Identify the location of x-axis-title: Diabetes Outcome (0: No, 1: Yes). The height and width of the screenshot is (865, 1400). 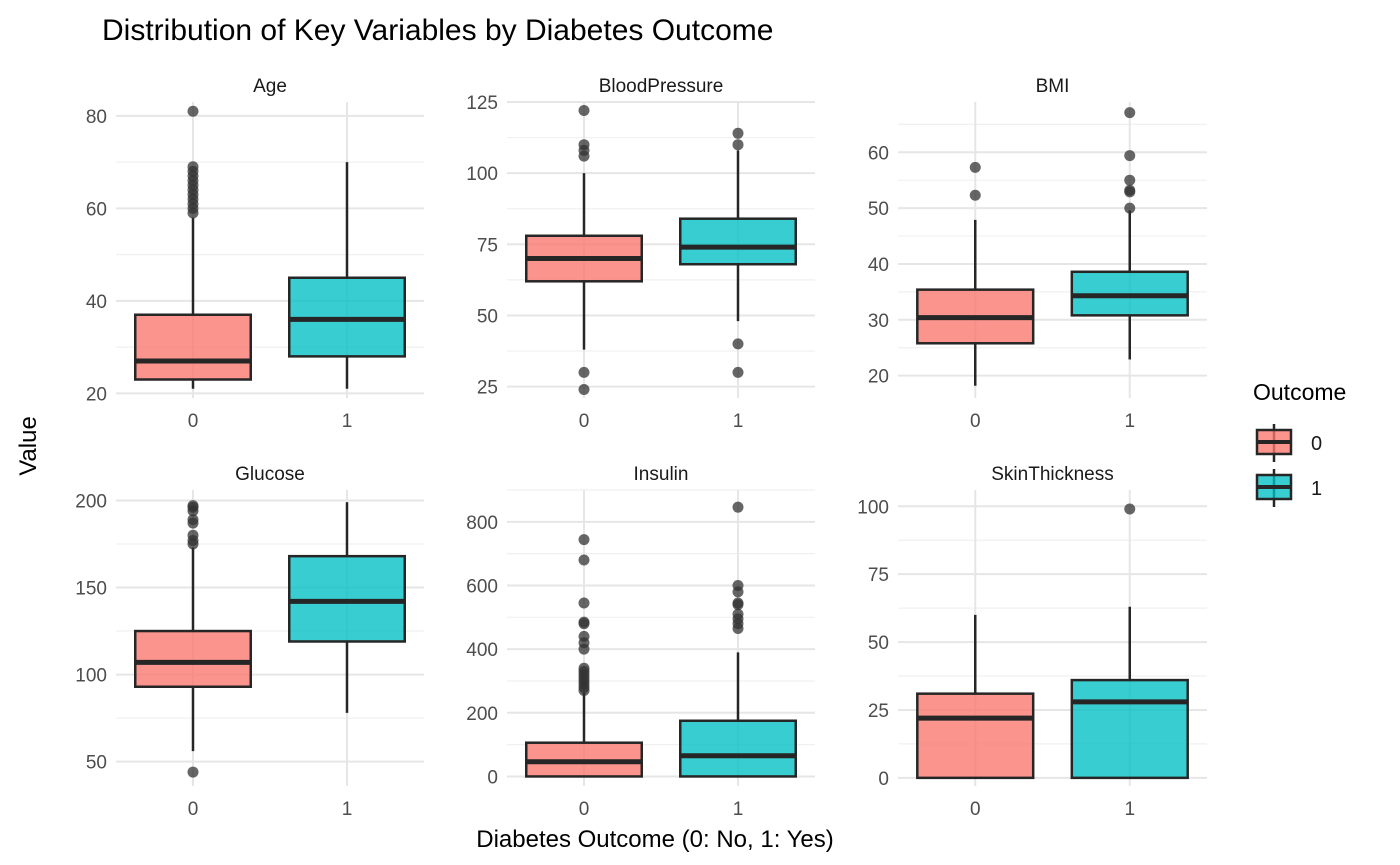
(655, 839).